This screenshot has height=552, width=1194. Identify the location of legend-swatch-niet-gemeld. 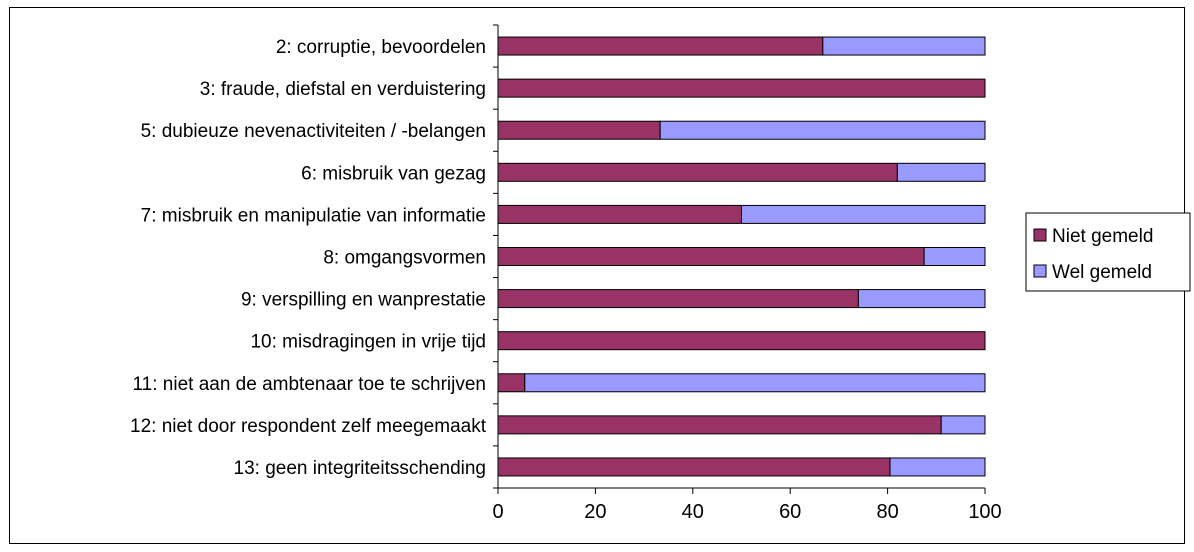
(1040, 235).